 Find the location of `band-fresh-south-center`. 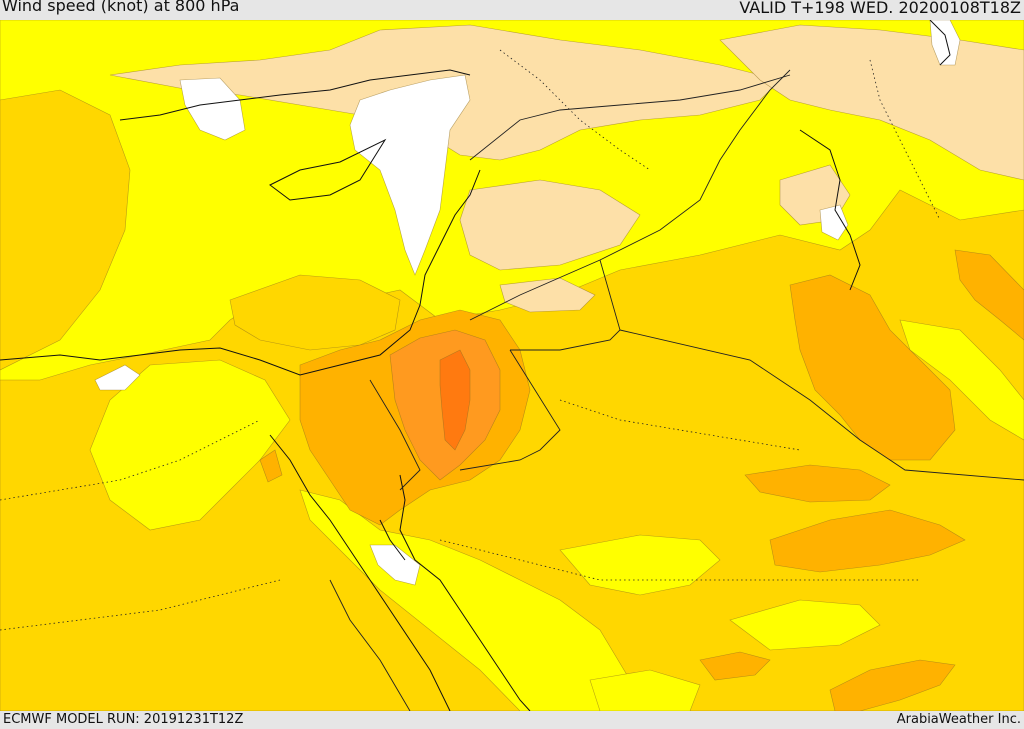

band-fresh-south-center is located at coordinates (735, 666).